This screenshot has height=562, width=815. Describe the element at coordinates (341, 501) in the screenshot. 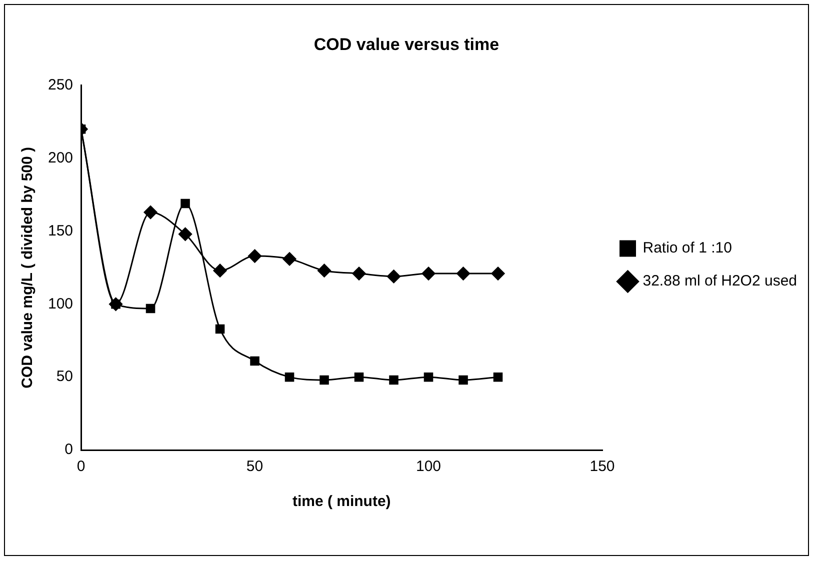

I see `x-axis-title: time ( minute)` at that location.